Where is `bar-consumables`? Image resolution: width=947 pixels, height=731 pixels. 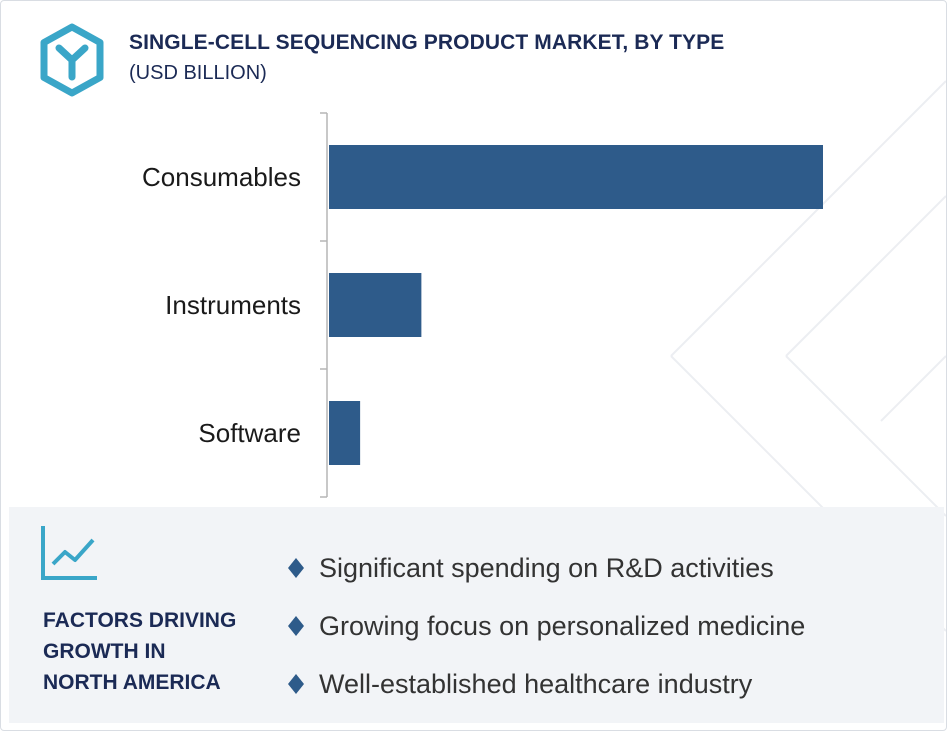
bar-consumables is located at coordinates (576, 177).